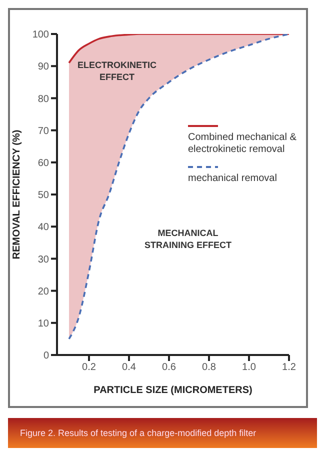 This screenshot has width=325, height=464. I want to click on y-tick-label: 70, so click(44, 131).